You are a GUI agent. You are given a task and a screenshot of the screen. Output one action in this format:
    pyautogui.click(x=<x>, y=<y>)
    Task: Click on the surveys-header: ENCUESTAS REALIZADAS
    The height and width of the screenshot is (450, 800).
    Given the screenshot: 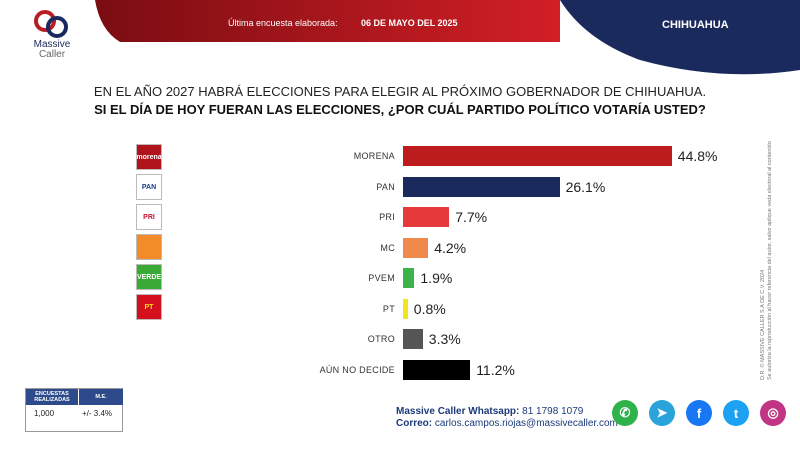 What is the action you would take?
    pyautogui.click(x=52, y=397)
    